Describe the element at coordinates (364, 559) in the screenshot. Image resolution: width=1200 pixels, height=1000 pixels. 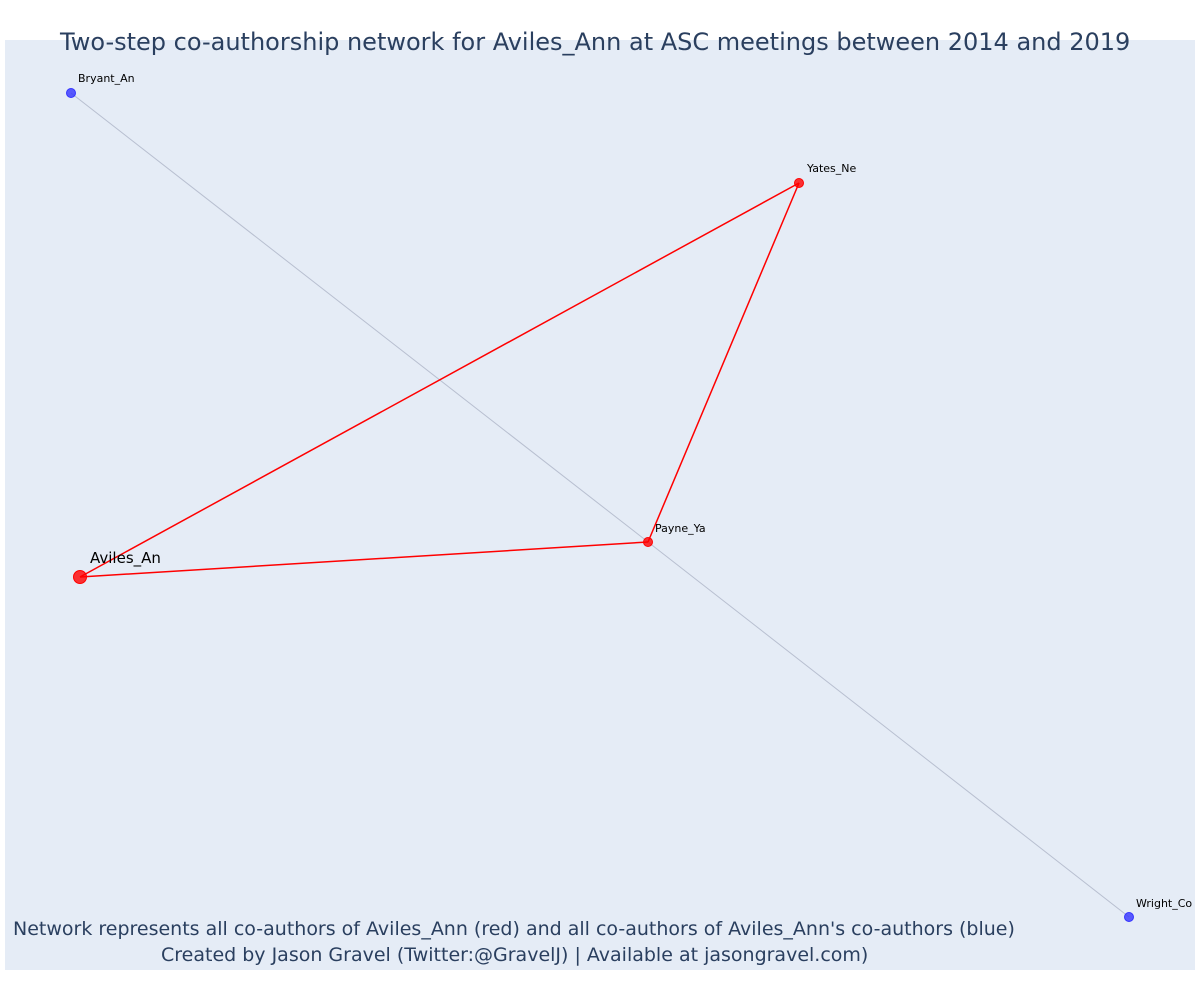
I see `edge-aviles-payne` at that location.